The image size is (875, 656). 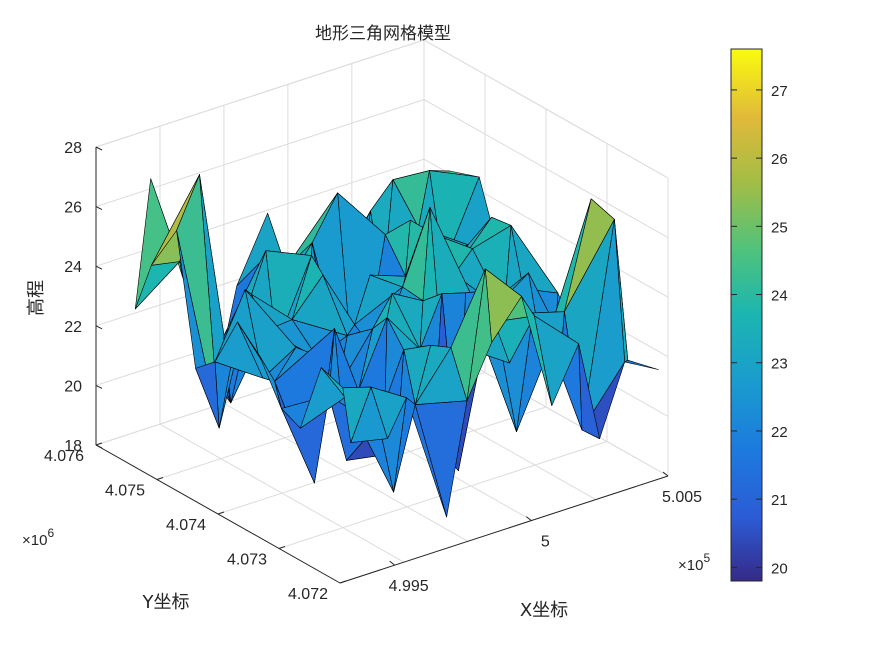 What do you see at coordinates (73, 267) in the screenshot?
I see `z-tick-label: 24` at bounding box center [73, 267].